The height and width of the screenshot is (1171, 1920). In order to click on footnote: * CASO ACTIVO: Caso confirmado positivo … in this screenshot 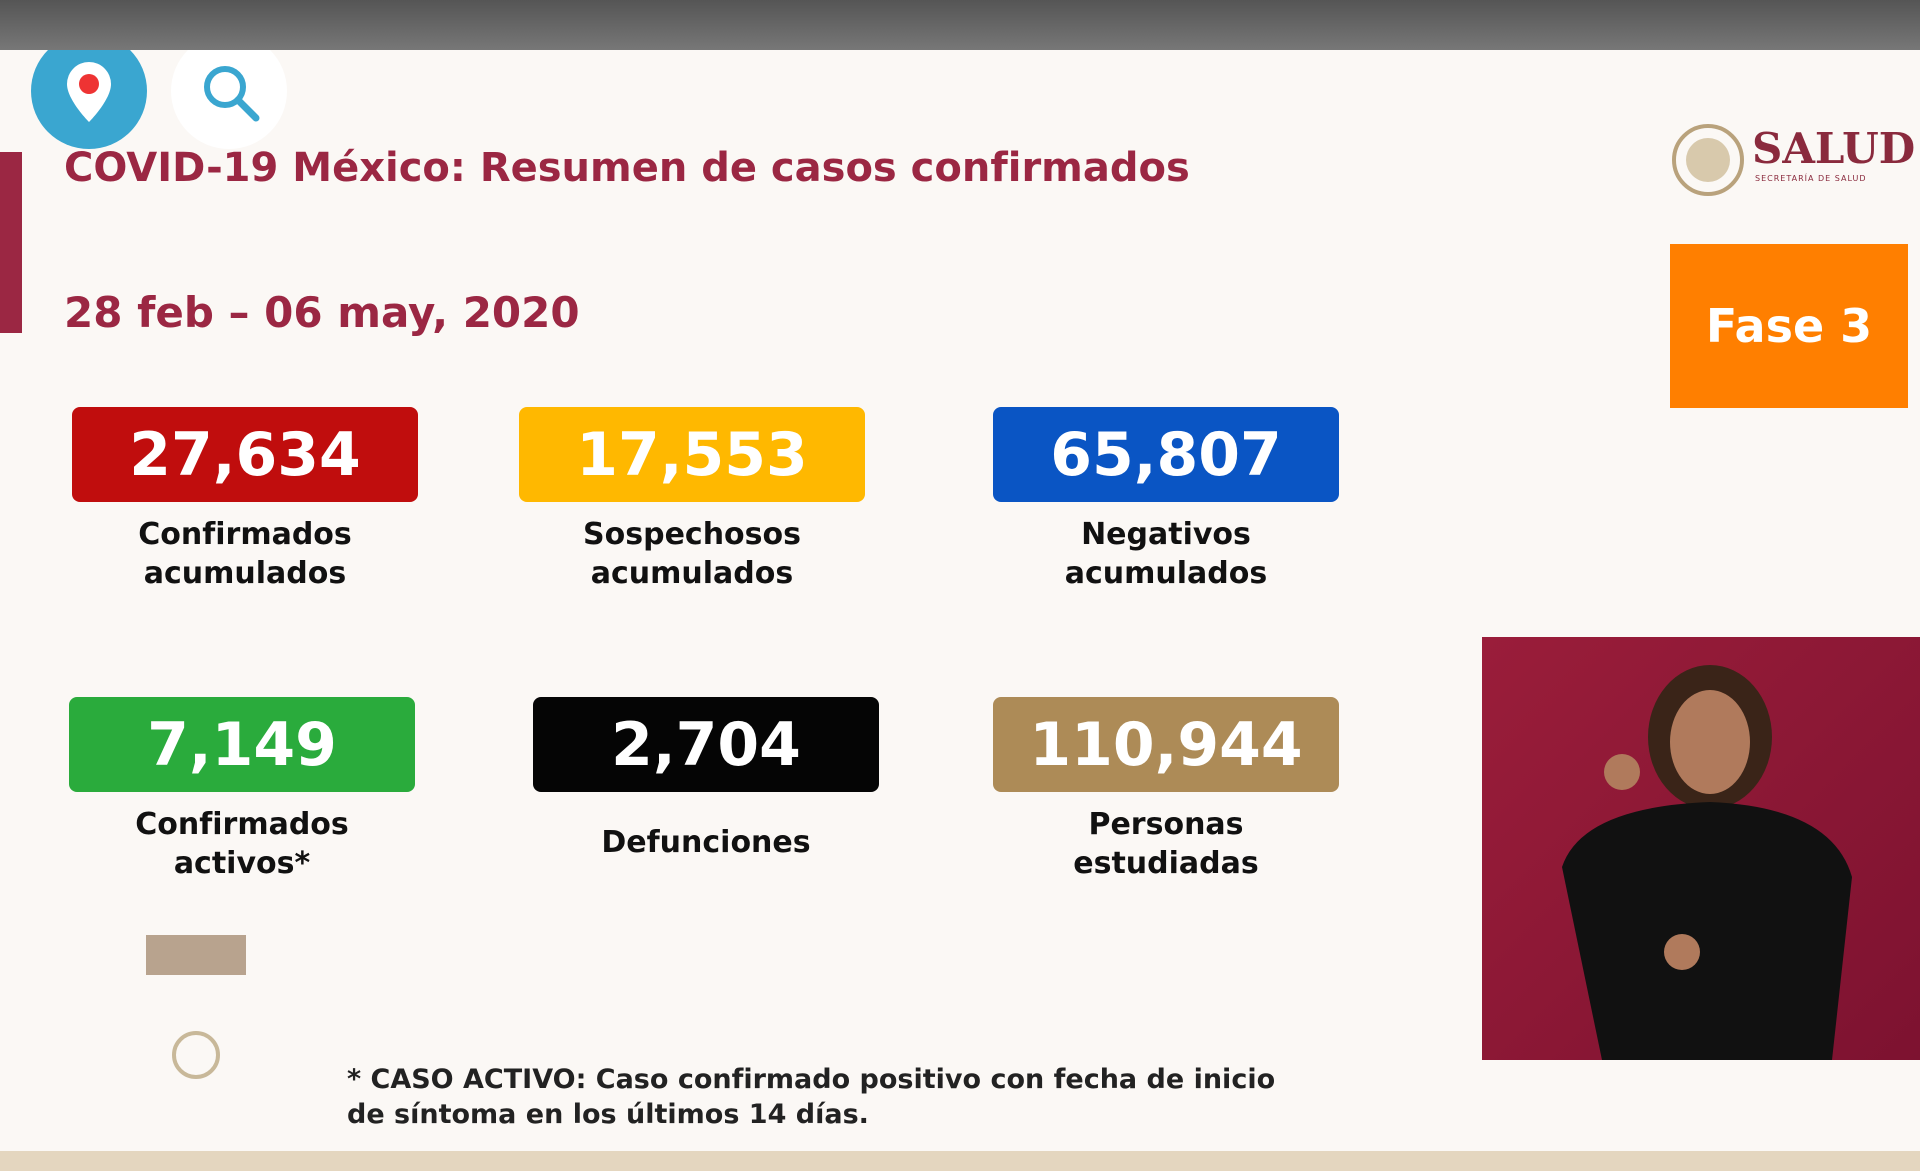, I will do `click(811, 1097)`.